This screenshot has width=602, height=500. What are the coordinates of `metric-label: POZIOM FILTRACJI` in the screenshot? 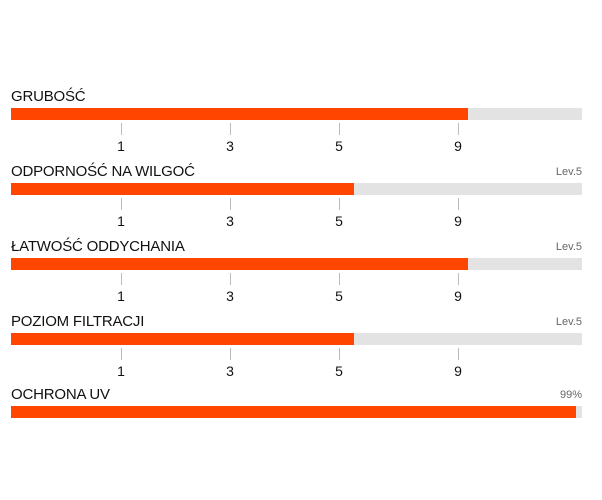 It's located at (78, 321).